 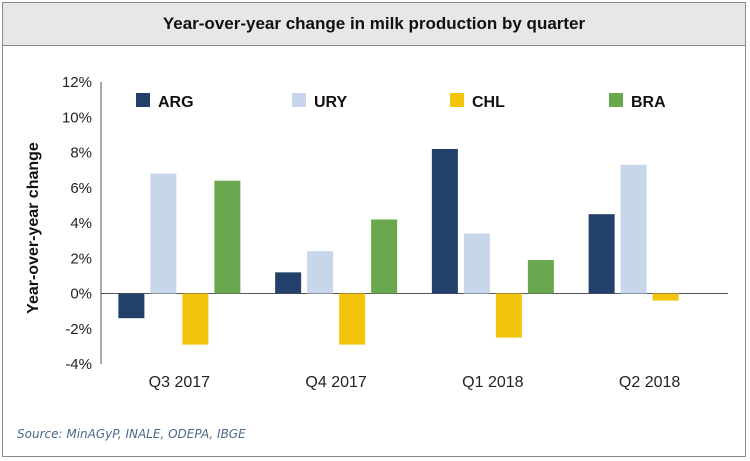 I want to click on x-tick-label: Q4 2017, so click(x=335, y=382).